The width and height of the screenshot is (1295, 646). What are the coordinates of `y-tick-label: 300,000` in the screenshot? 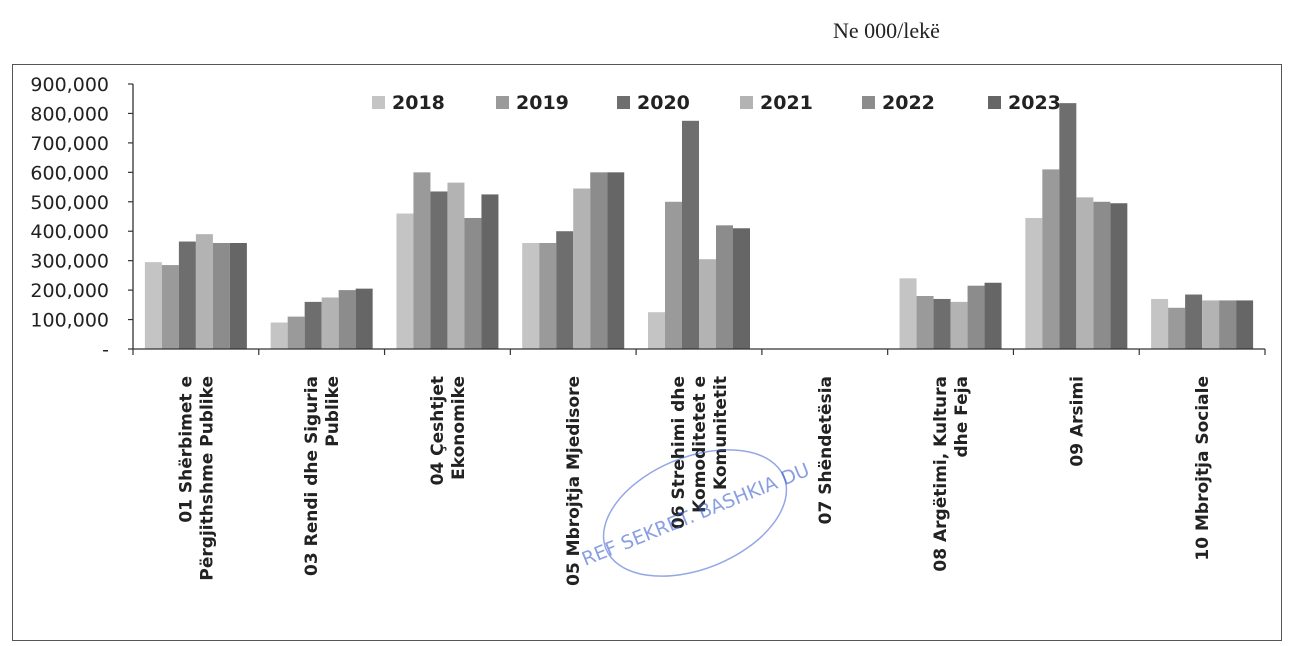 It's located at (69, 262).